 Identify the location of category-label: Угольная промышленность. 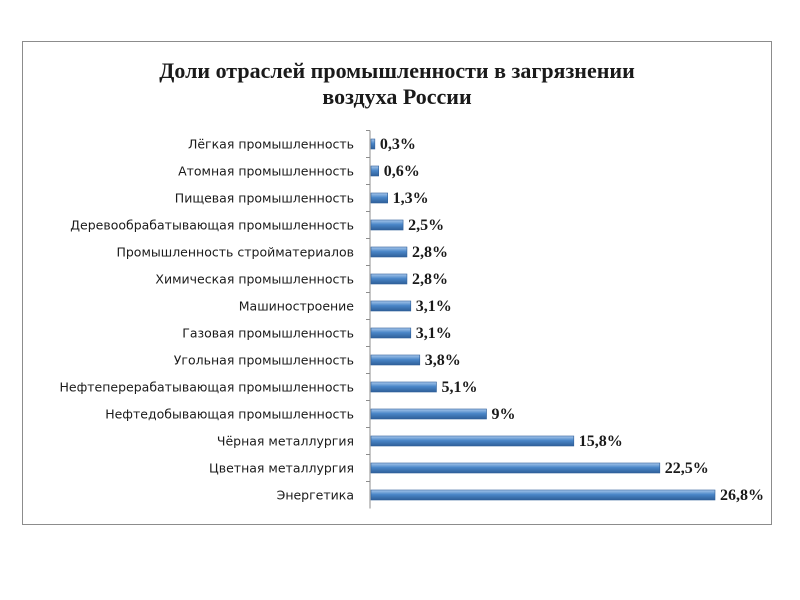
(264, 360).